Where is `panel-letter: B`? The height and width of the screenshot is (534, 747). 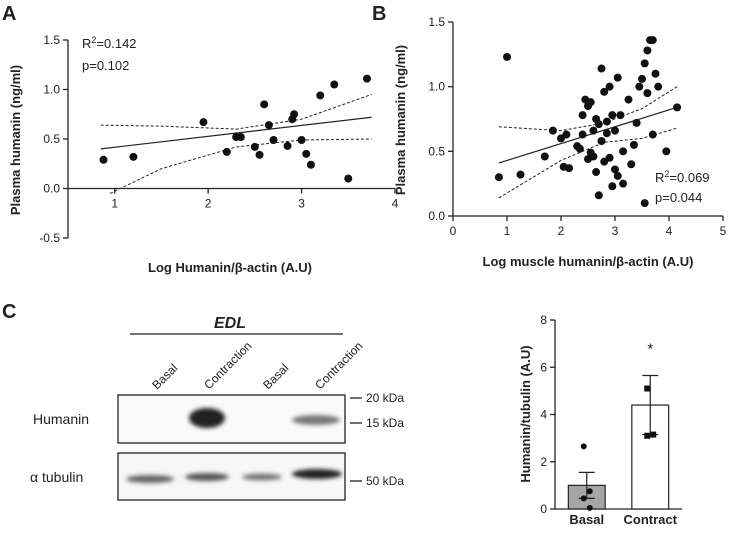 panel-letter: B is located at coordinates (379, 14).